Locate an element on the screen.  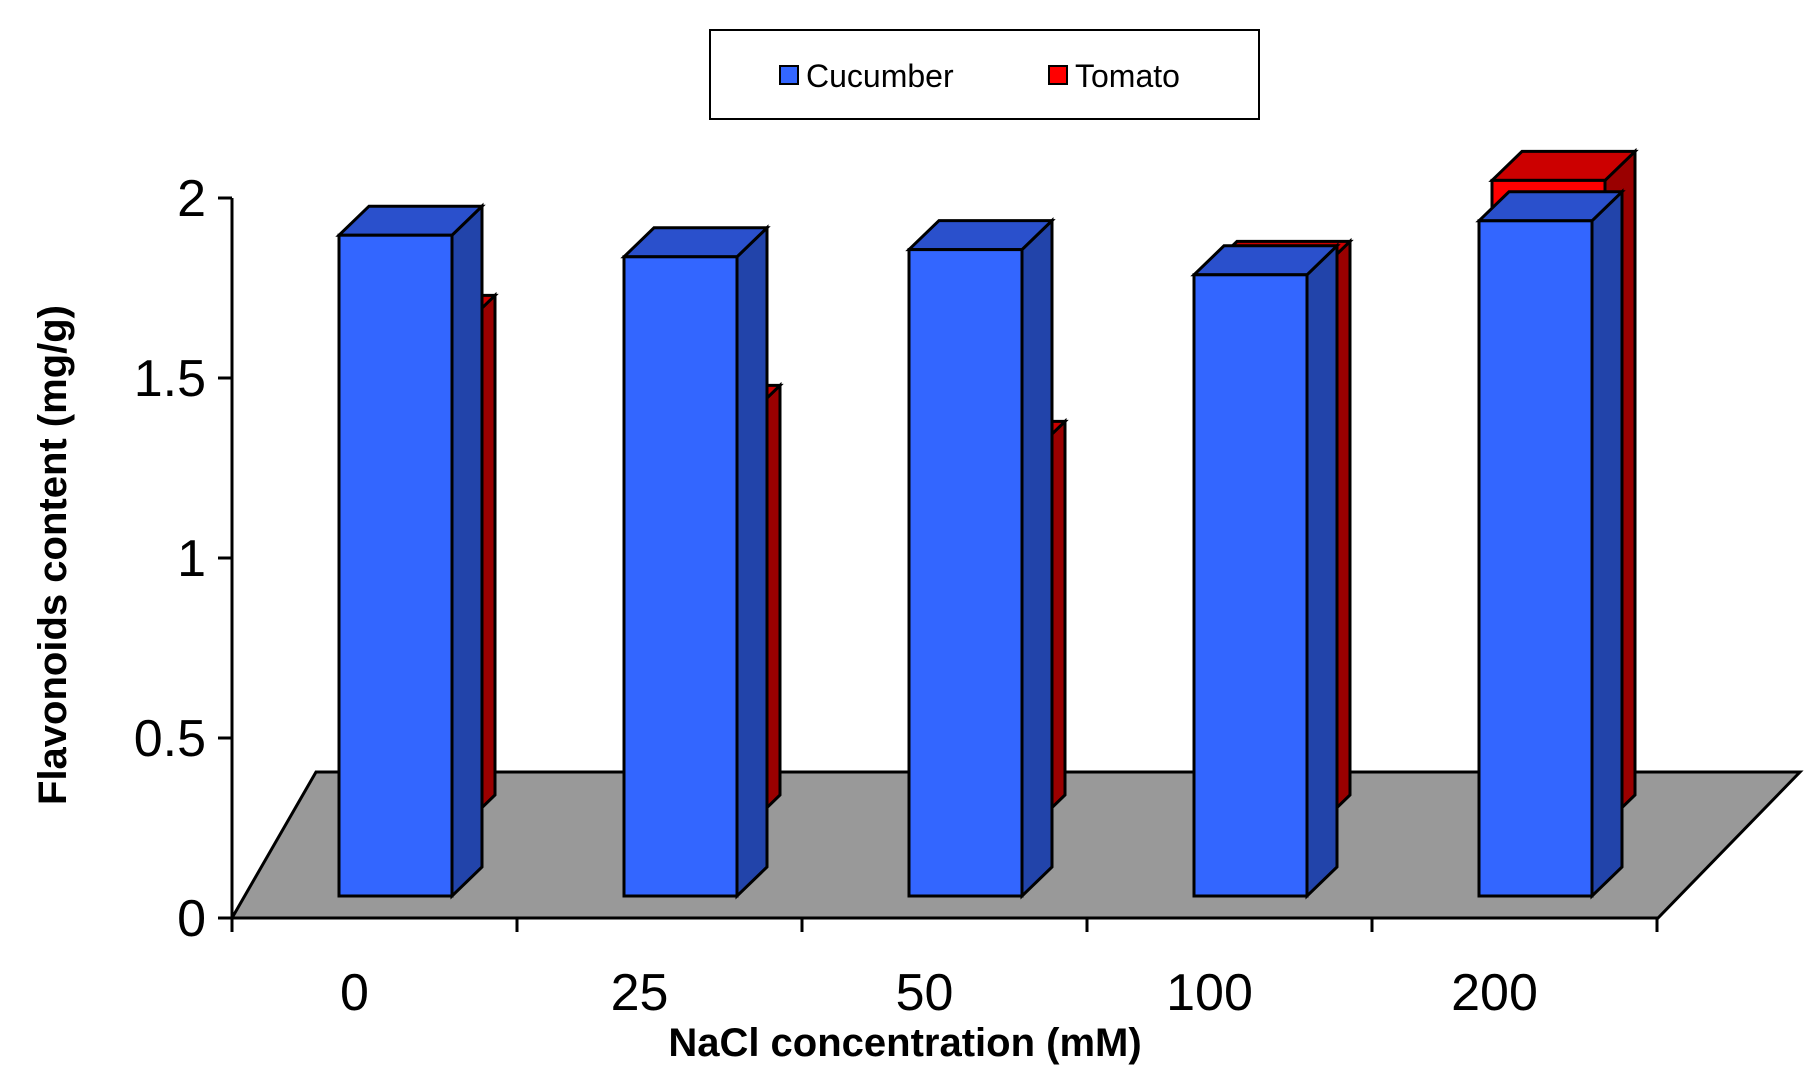
x-tick-label: 50 is located at coordinates (925, 993).